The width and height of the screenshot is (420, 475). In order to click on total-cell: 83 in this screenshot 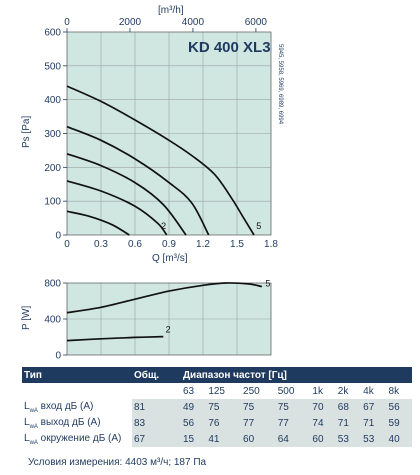, I will do `click(156, 423)`.